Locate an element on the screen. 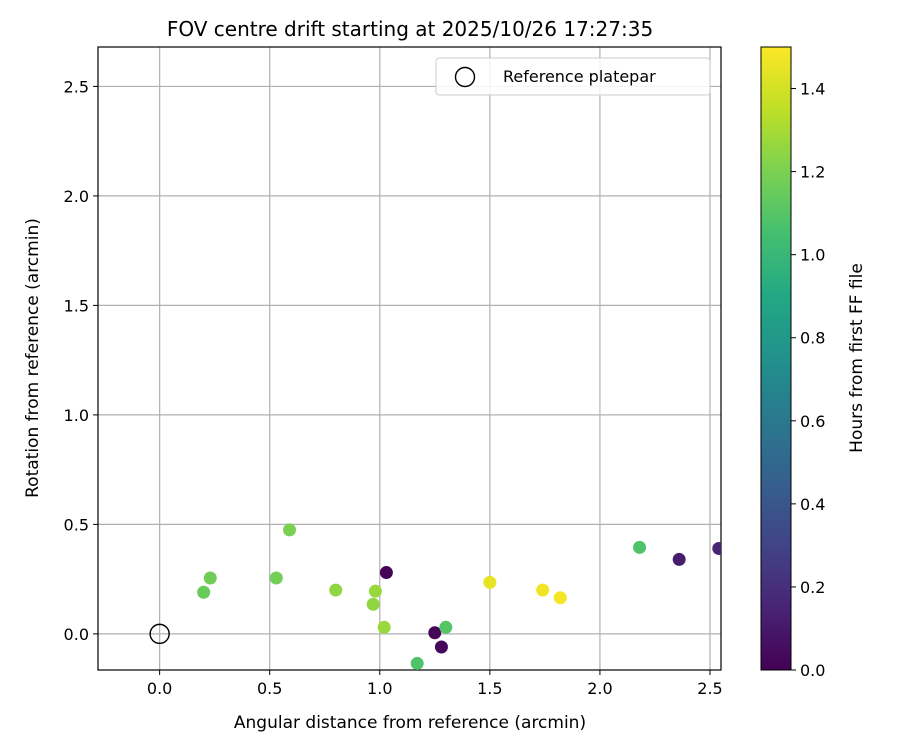 The height and width of the screenshot is (750, 900). y-tick-label: 1.0 is located at coordinates (76, 415).